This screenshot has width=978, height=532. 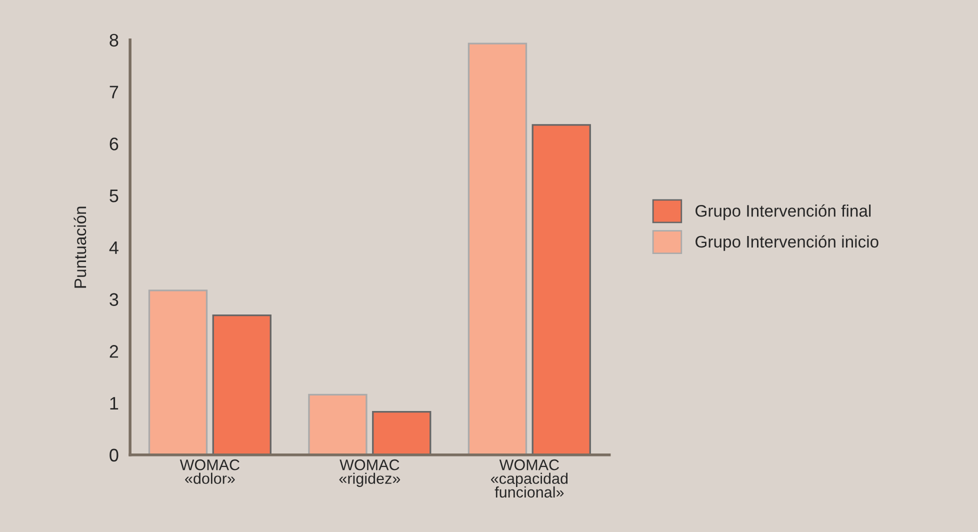 What do you see at coordinates (783, 212) in the screenshot?
I see `legend-label: Grupo Intervención final` at bounding box center [783, 212].